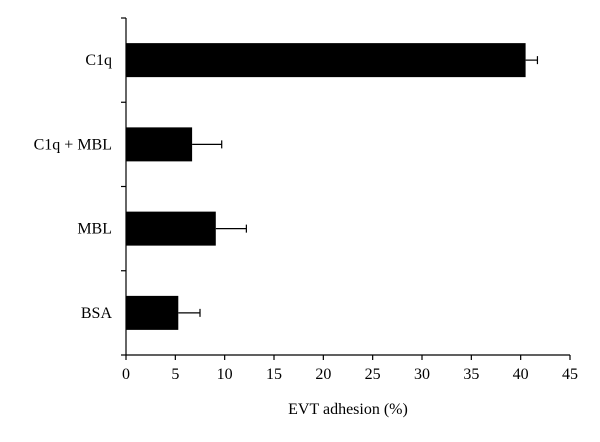  I want to click on x-tick-label-2: 10, so click(225, 374).